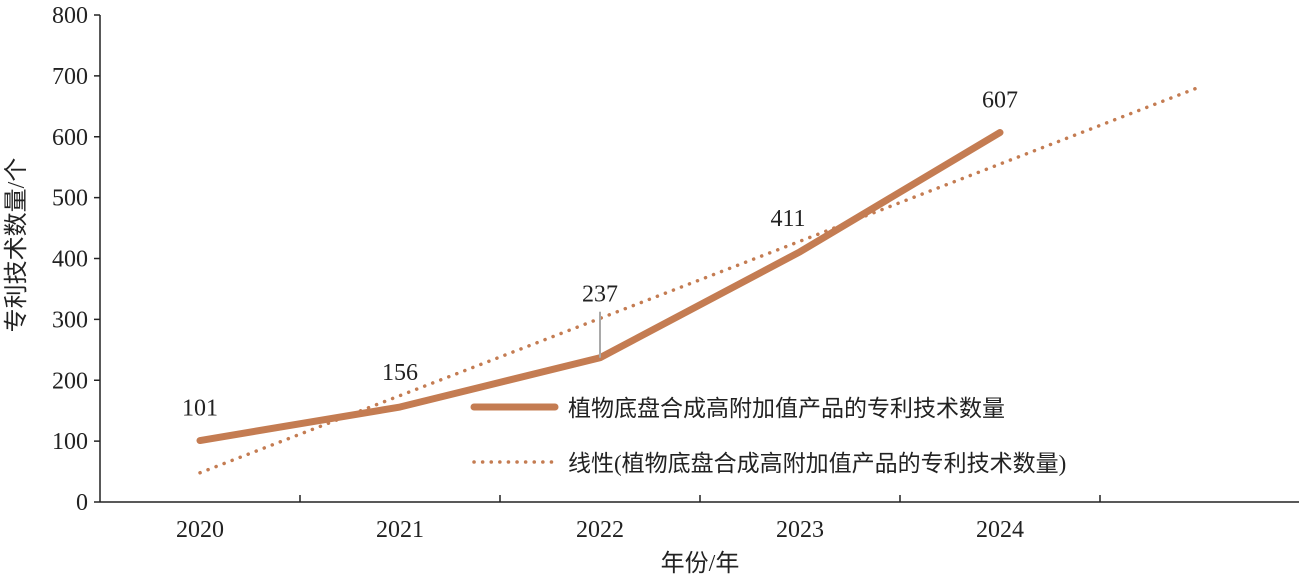 This screenshot has height=579, width=1299. Describe the element at coordinates (699, 519) in the screenshot. I see `x-axis: 2020 2021 2022 2023 2024` at that location.